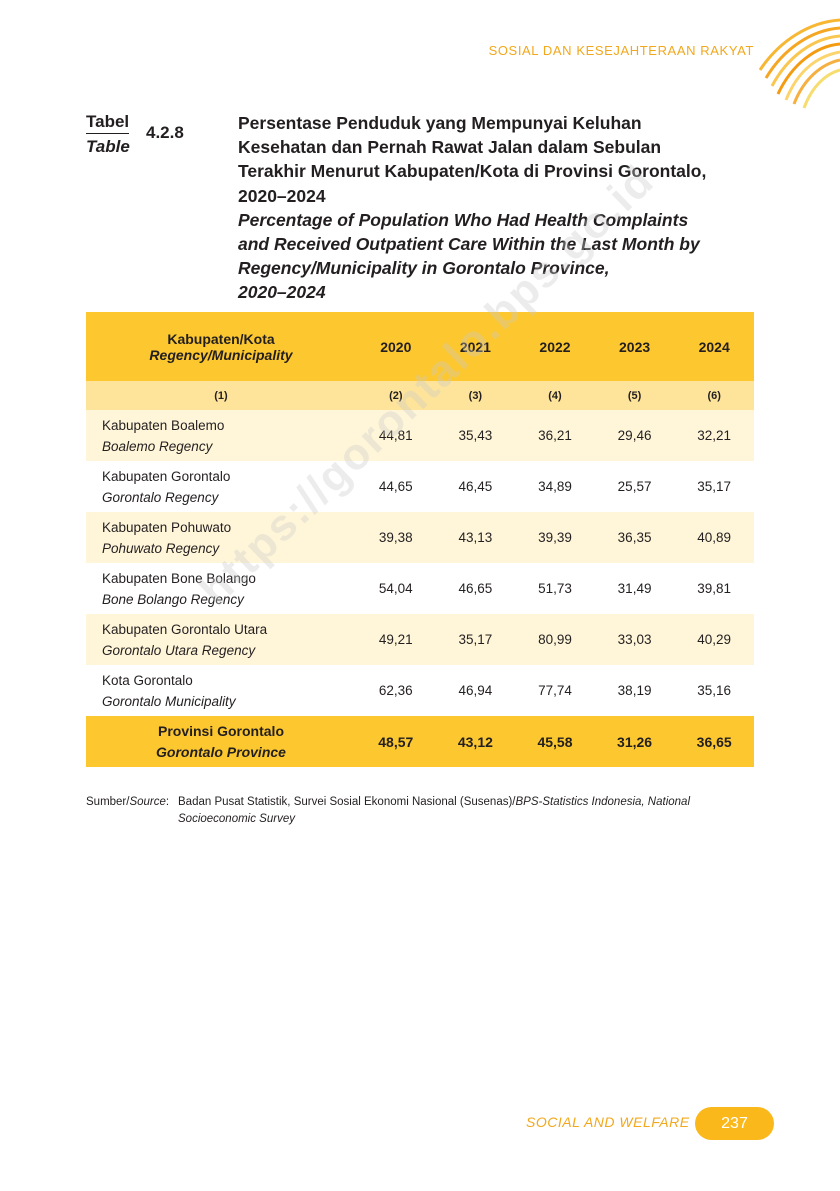  Describe the element at coordinates (475, 588) in the screenshot. I see `row-value: 46,65` at that location.